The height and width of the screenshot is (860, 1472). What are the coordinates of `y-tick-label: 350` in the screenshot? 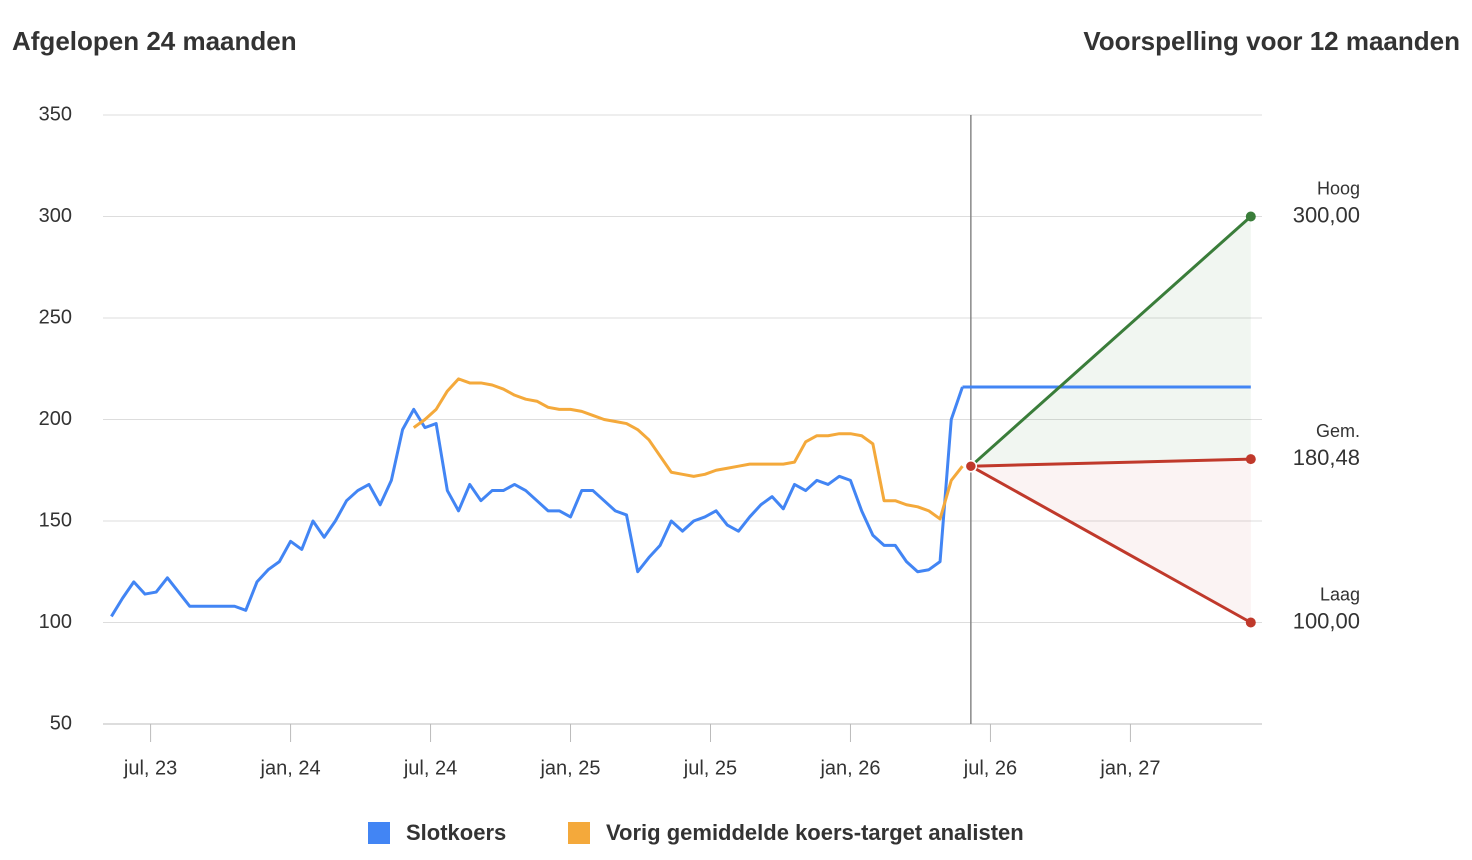 It's located at (55, 114).